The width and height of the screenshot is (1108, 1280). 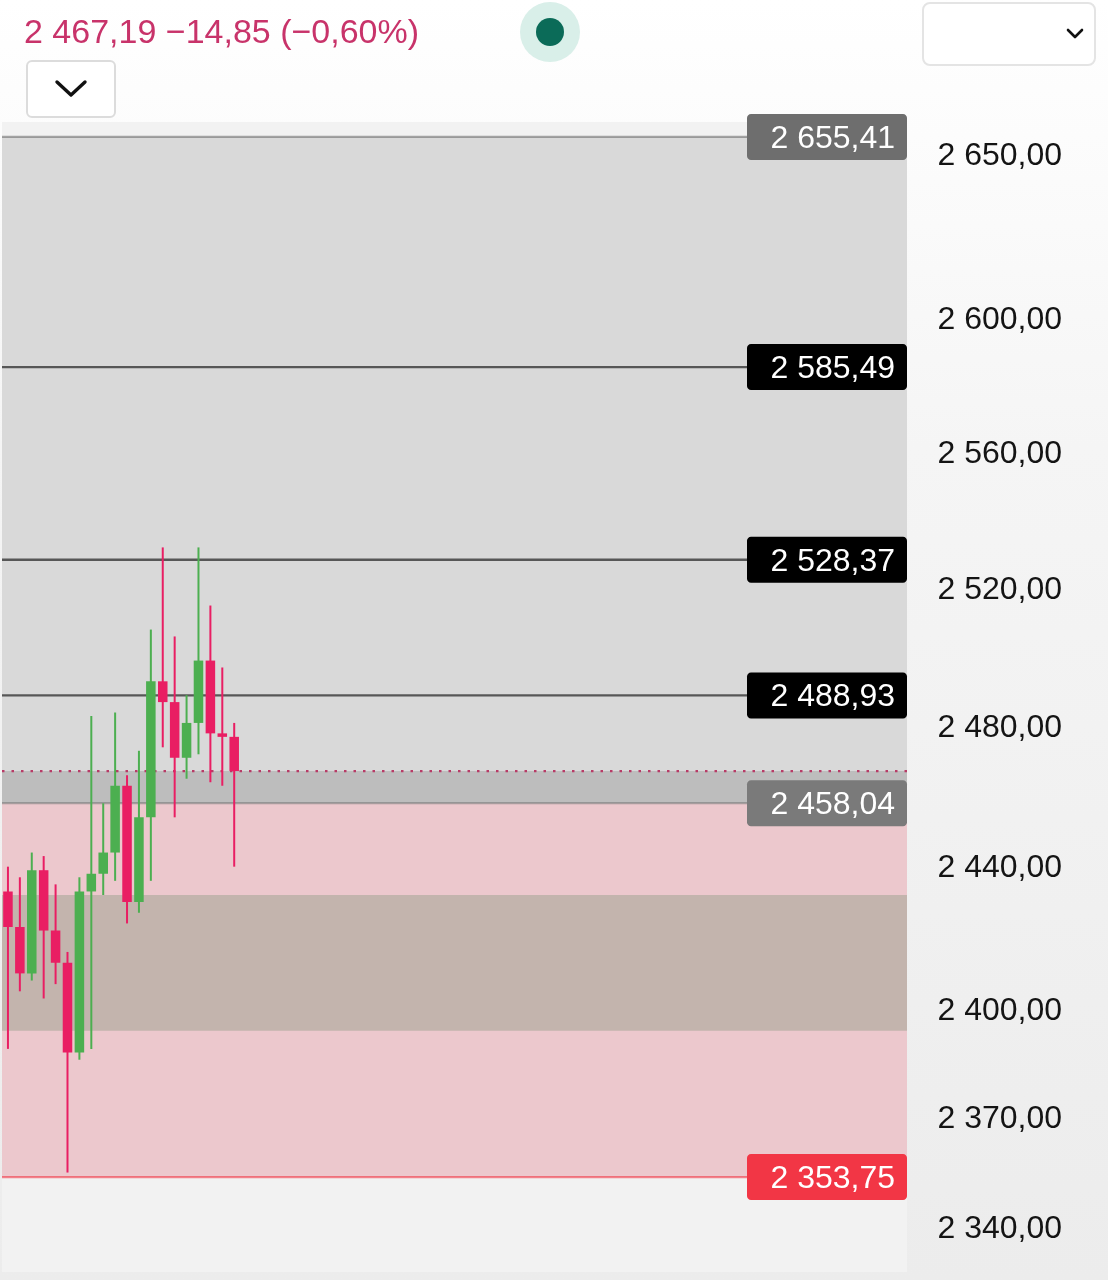 I want to click on ref-line-label: 2 585,49, so click(x=832, y=367).